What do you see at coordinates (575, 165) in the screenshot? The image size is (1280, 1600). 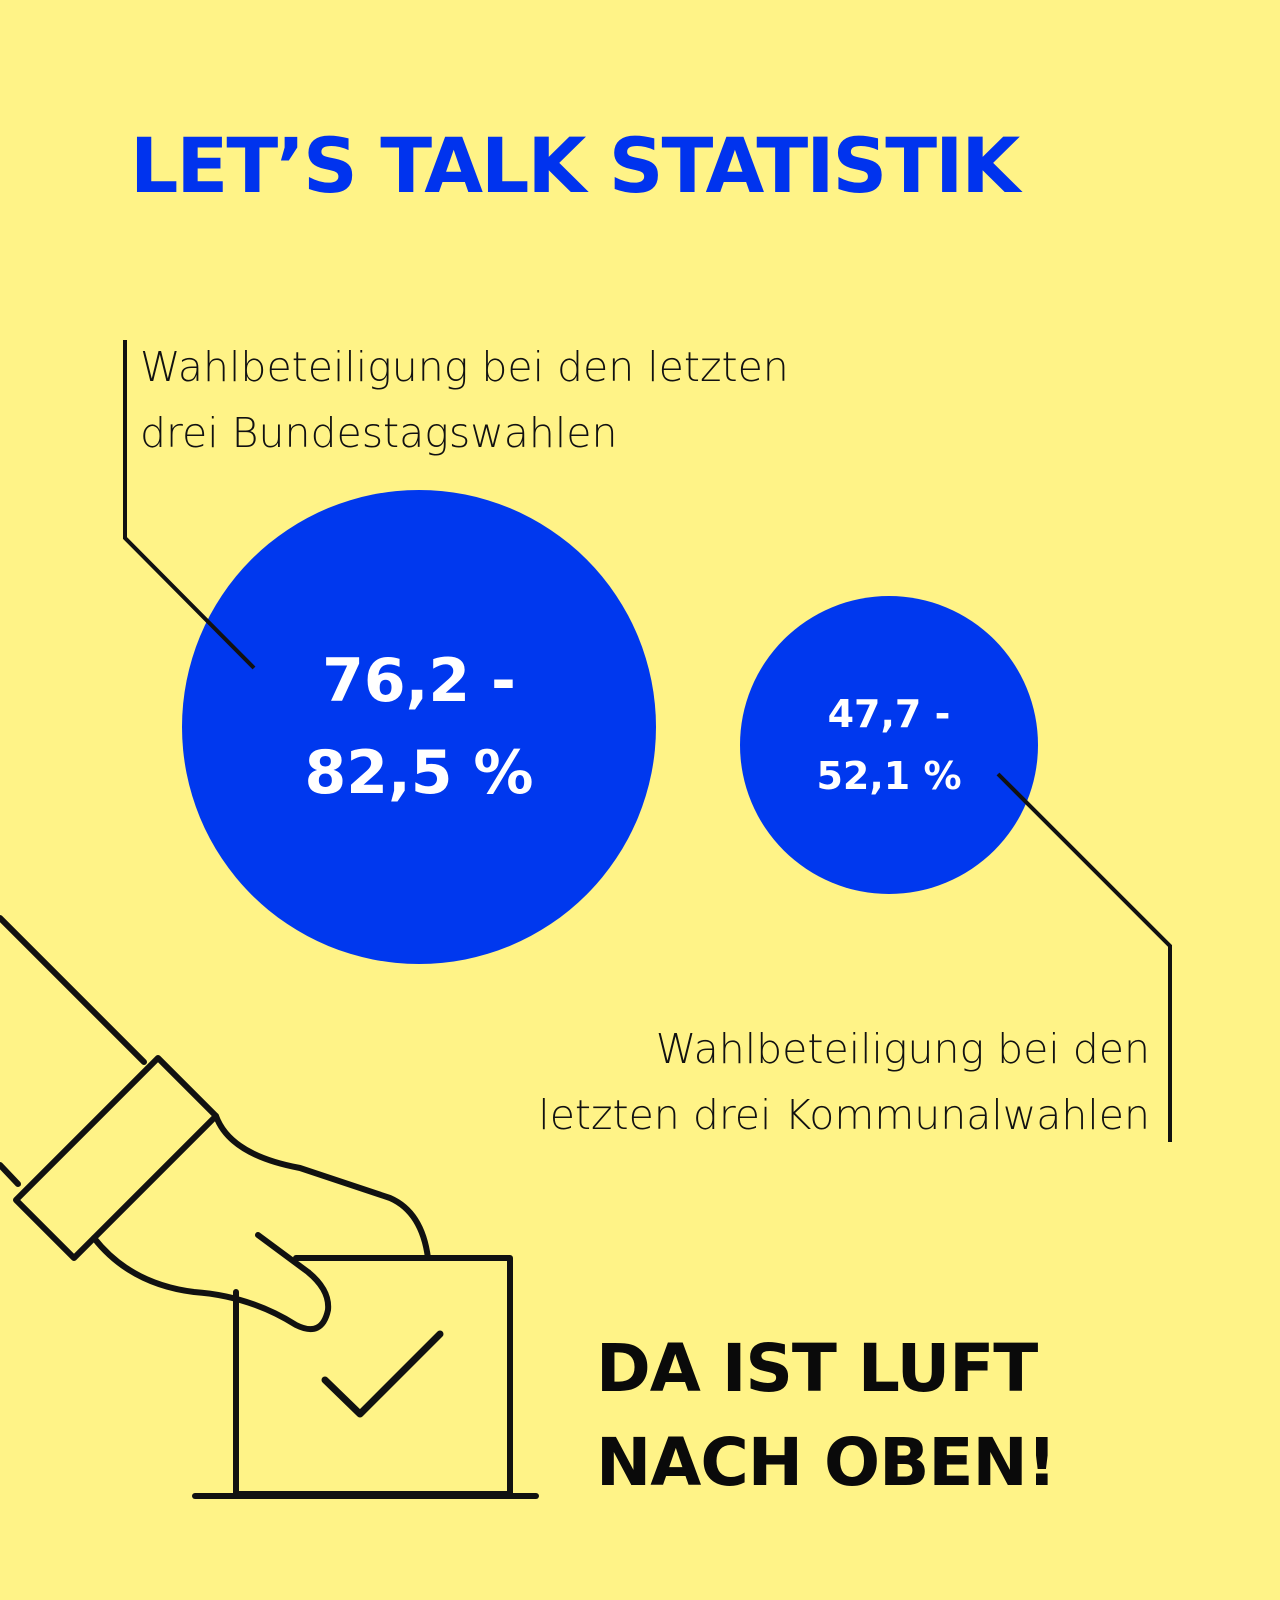 I see `headline: LET’S TALK STATISTIK` at bounding box center [575, 165].